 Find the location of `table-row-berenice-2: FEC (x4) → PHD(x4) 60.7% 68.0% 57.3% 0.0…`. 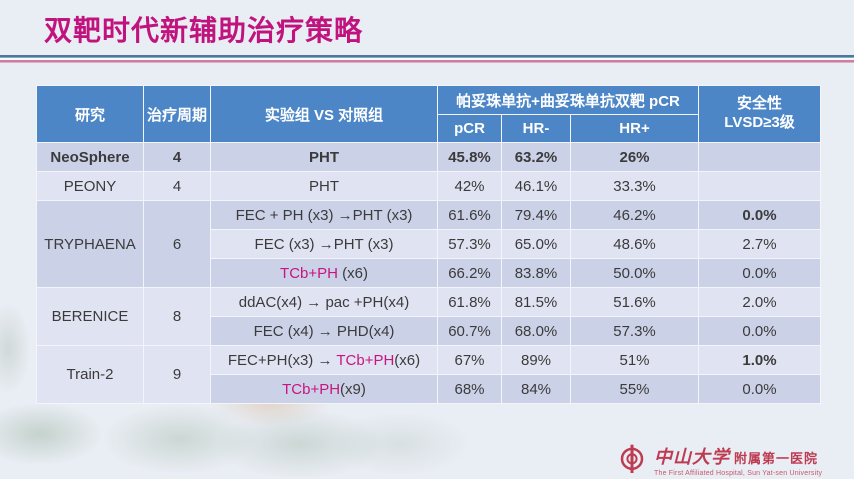

table-row-berenice-2: FEC (x4) → PHD(x4) 60.7% 68.0% 57.3% 0.0… is located at coordinates (429, 331).